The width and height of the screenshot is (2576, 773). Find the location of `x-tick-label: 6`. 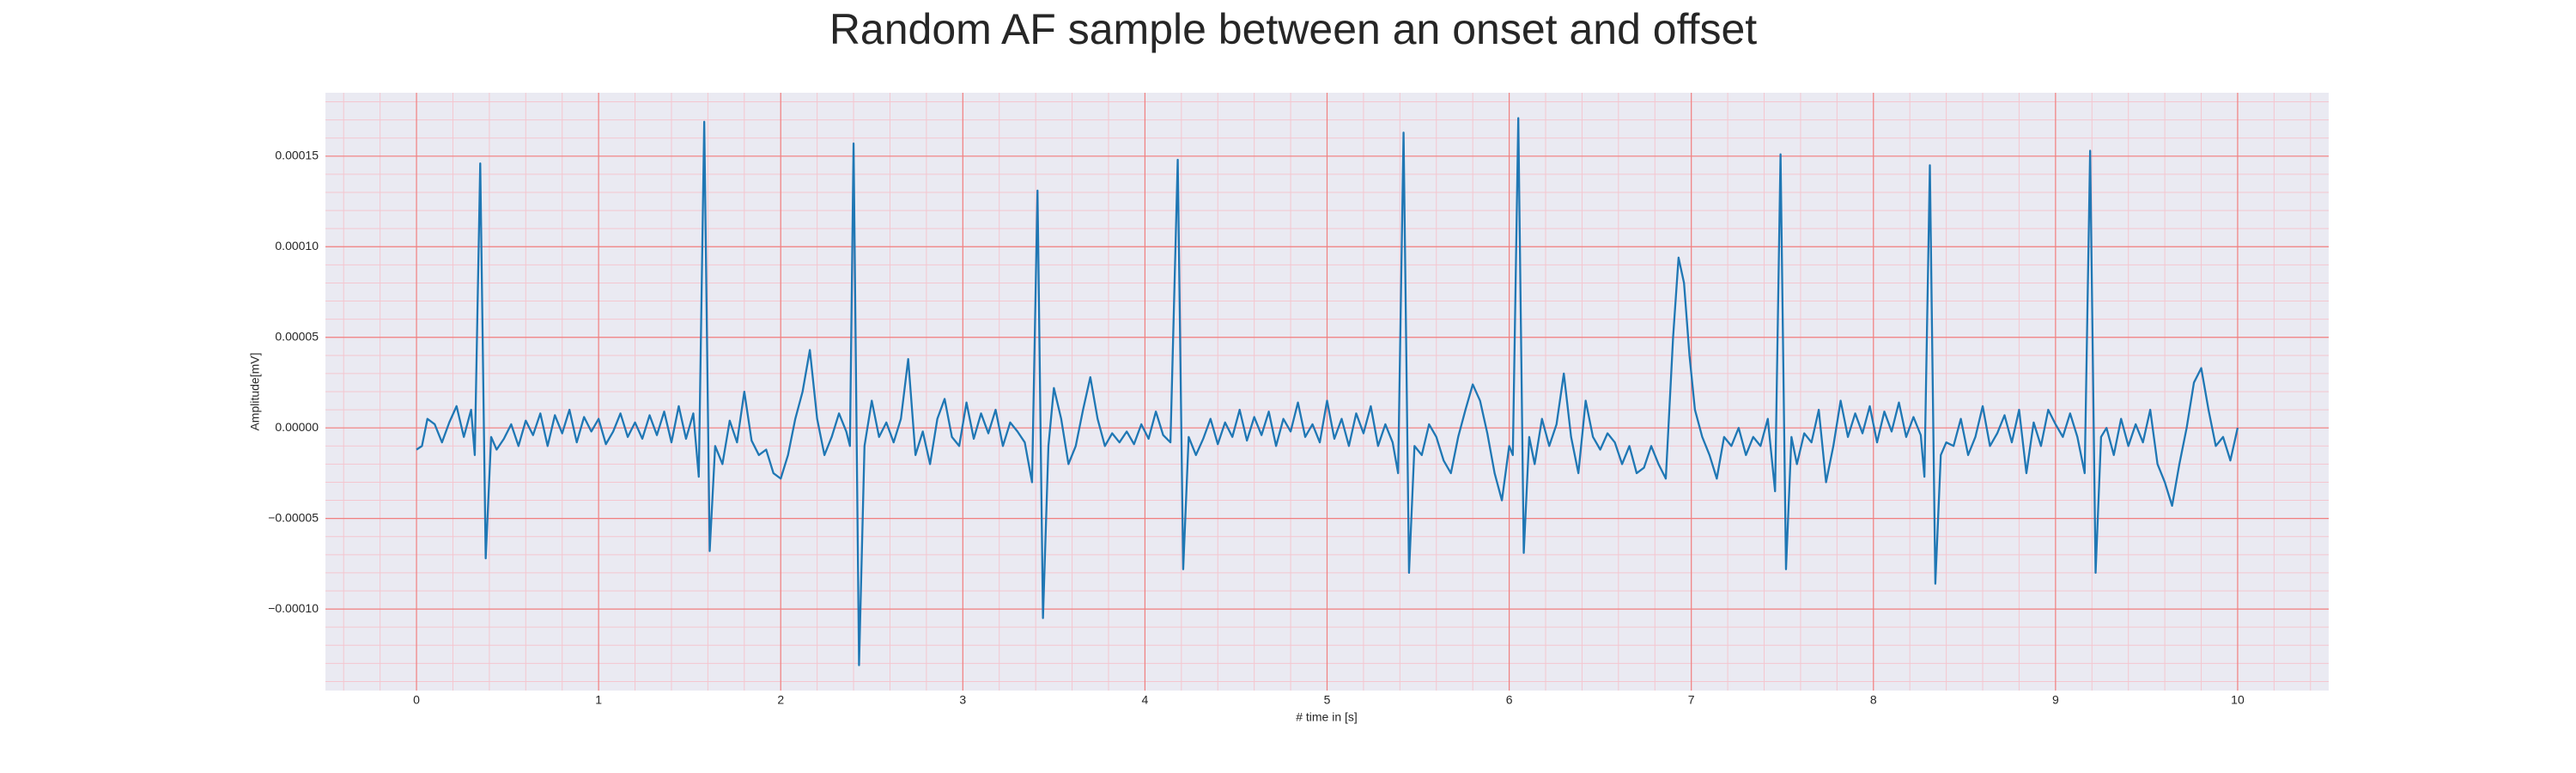

x-tick-label: 6 is located at coordinates (1510, 700).